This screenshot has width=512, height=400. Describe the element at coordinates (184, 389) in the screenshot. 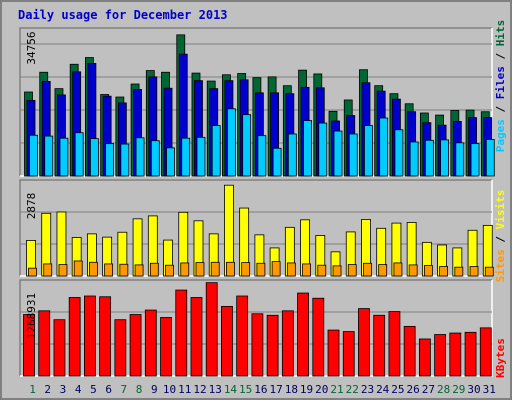

I see `x-tick-label-day-11: 11` at that location.